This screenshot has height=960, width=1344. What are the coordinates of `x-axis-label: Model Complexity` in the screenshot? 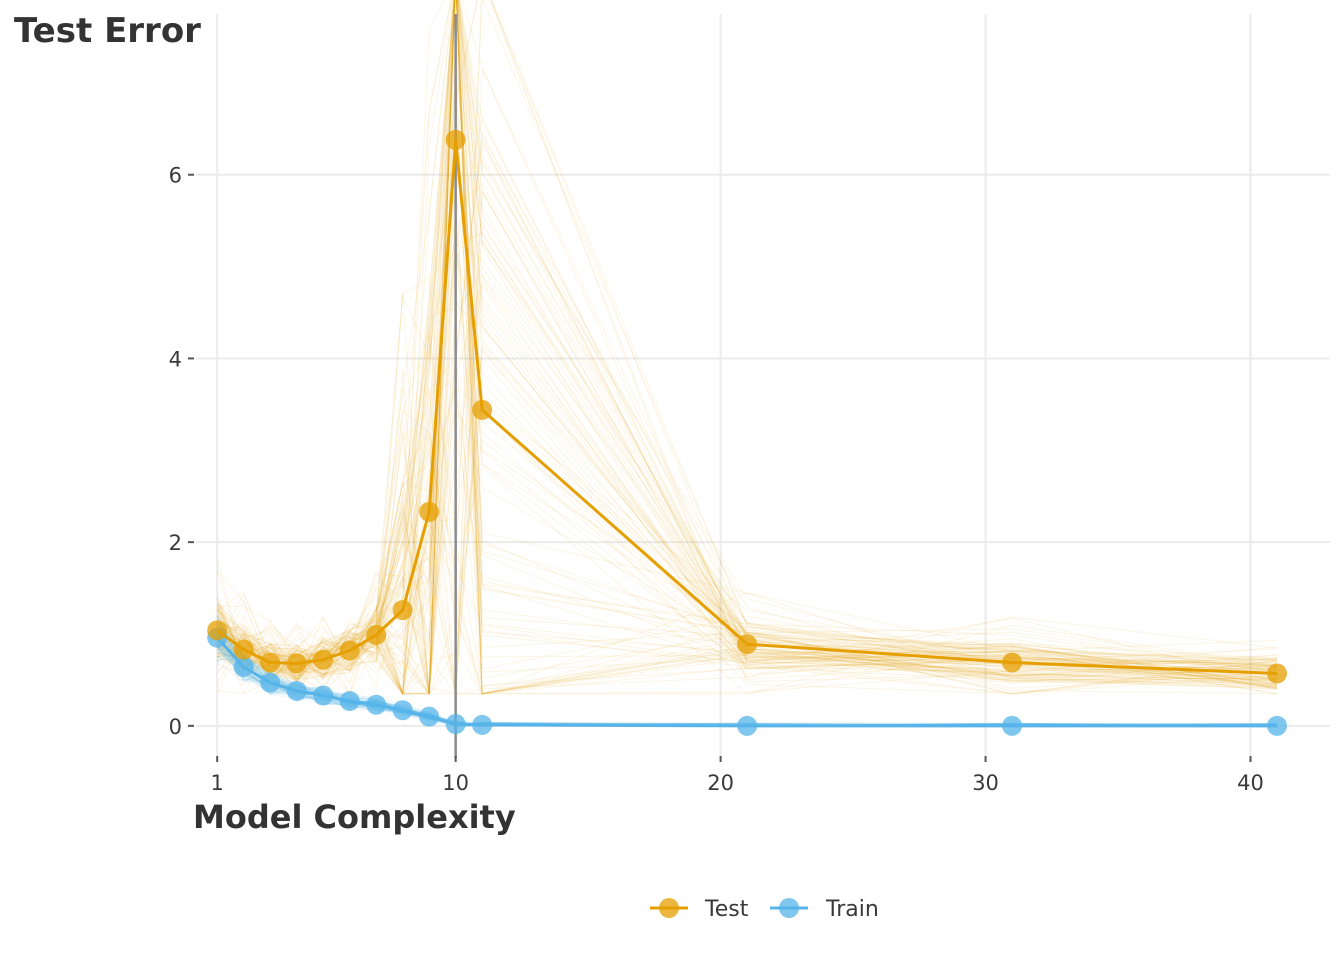 It's located at (354, 817).